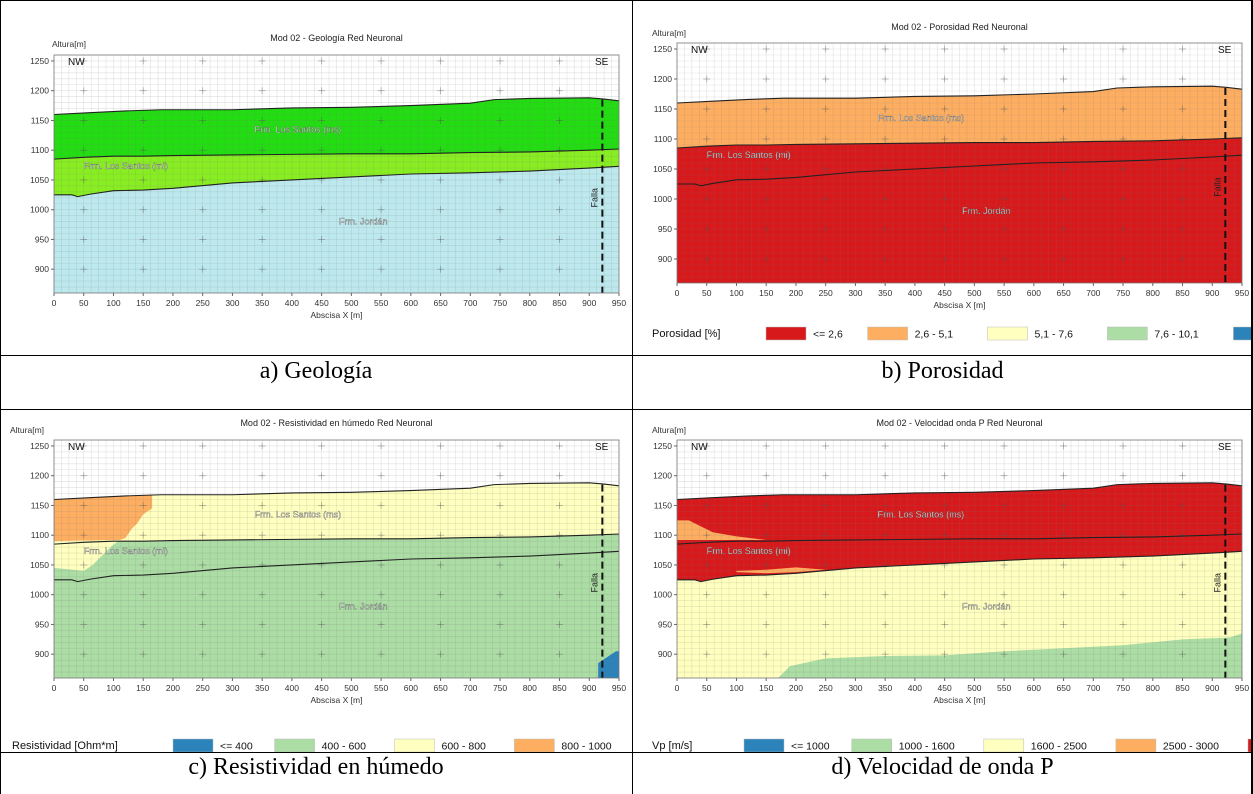 The width and height of the screenshot is (1253, 794). Describe the element at coordinates (1252, 397) in the screenshot. I see `table-border-right` at that location.